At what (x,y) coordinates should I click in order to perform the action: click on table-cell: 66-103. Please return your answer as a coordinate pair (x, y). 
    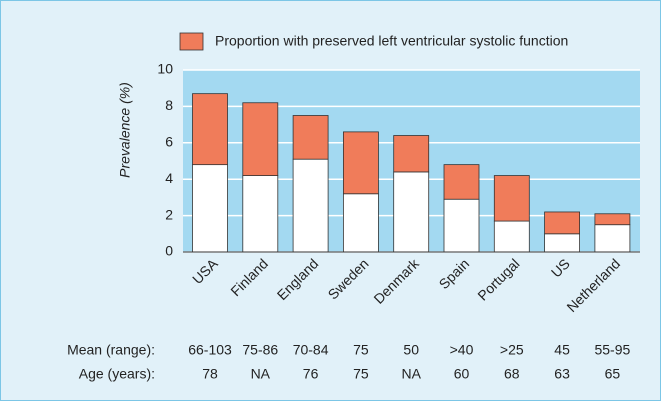
    Looking at the image, I should click on (210, 350).